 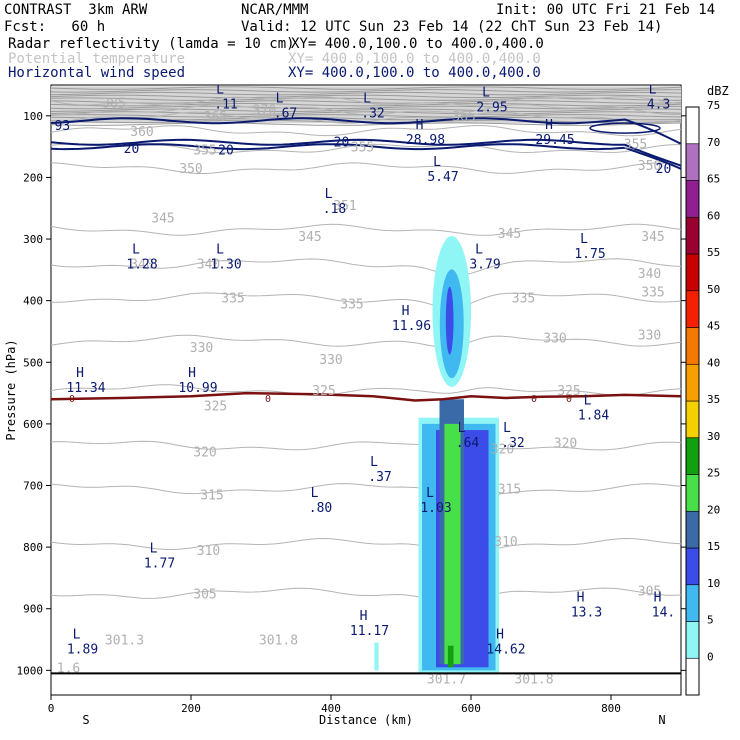 I want to click on colorbar-label: 45, so click(x=713, y=326).